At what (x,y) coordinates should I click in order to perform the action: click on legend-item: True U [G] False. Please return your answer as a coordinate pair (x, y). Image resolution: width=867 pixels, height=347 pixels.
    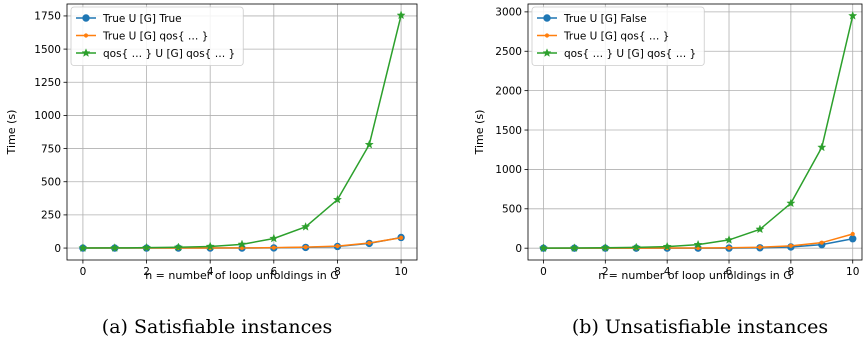
    Looking at the image, I should click on (592, 19).